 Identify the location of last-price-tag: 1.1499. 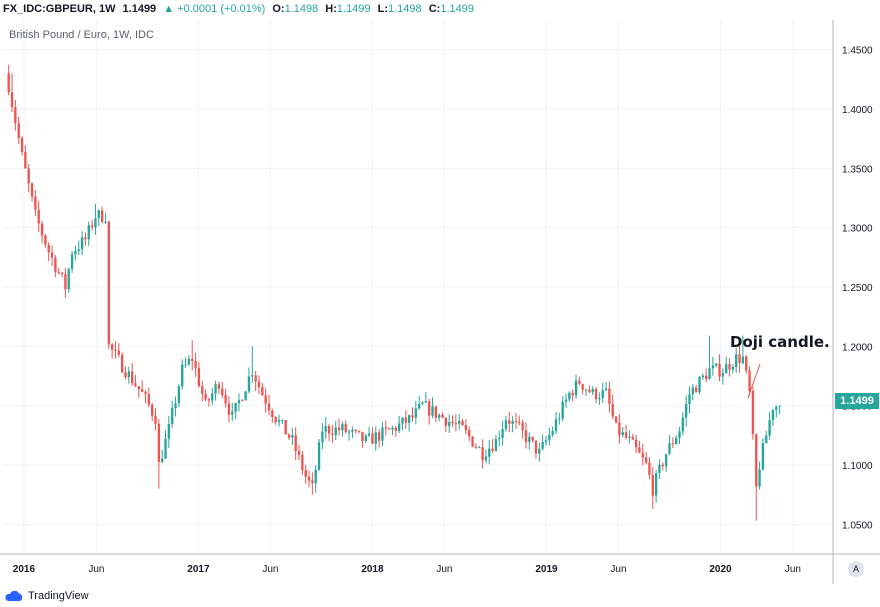
(857, 401).